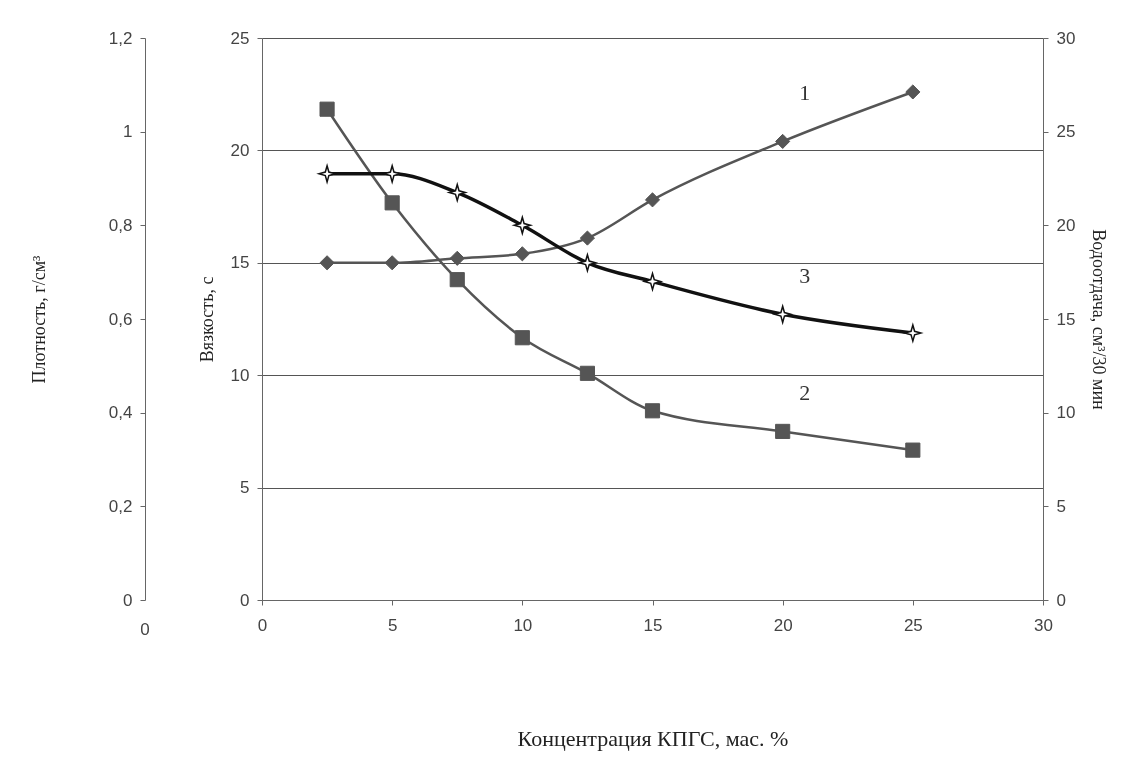 The height and width of the screenshot is (769, 1145). Describe the element at coordinates (805, 393) in the screenshot. I see `series-label: 2` at that location.